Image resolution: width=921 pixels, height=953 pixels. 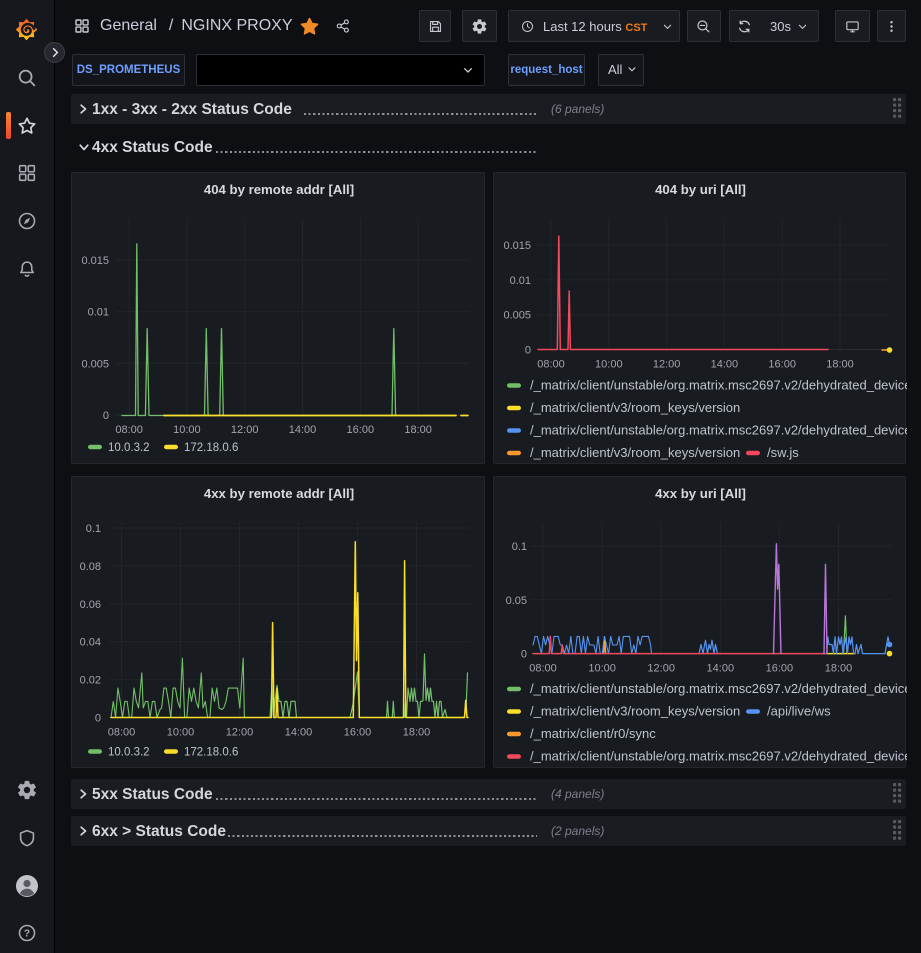 I want to click on svg-text: 0.04, so click(x=90, y=643).